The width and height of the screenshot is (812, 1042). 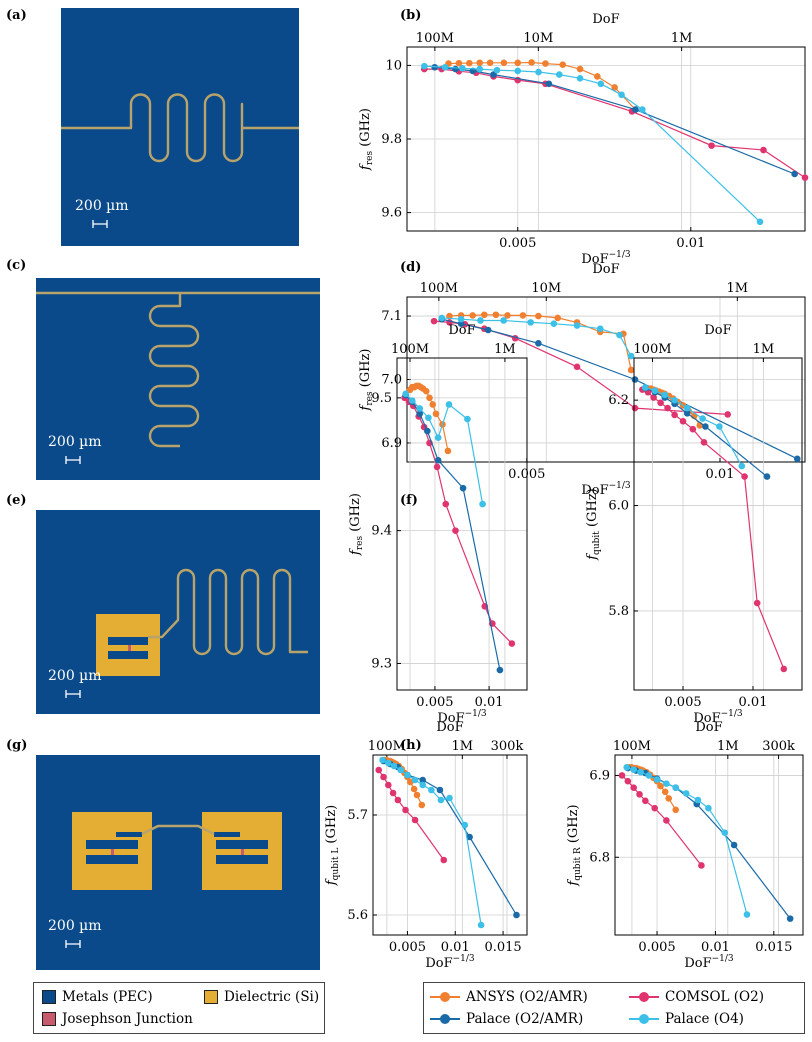 I want to click on top-axis-title-d: DoF, so click(x=605, y=269).